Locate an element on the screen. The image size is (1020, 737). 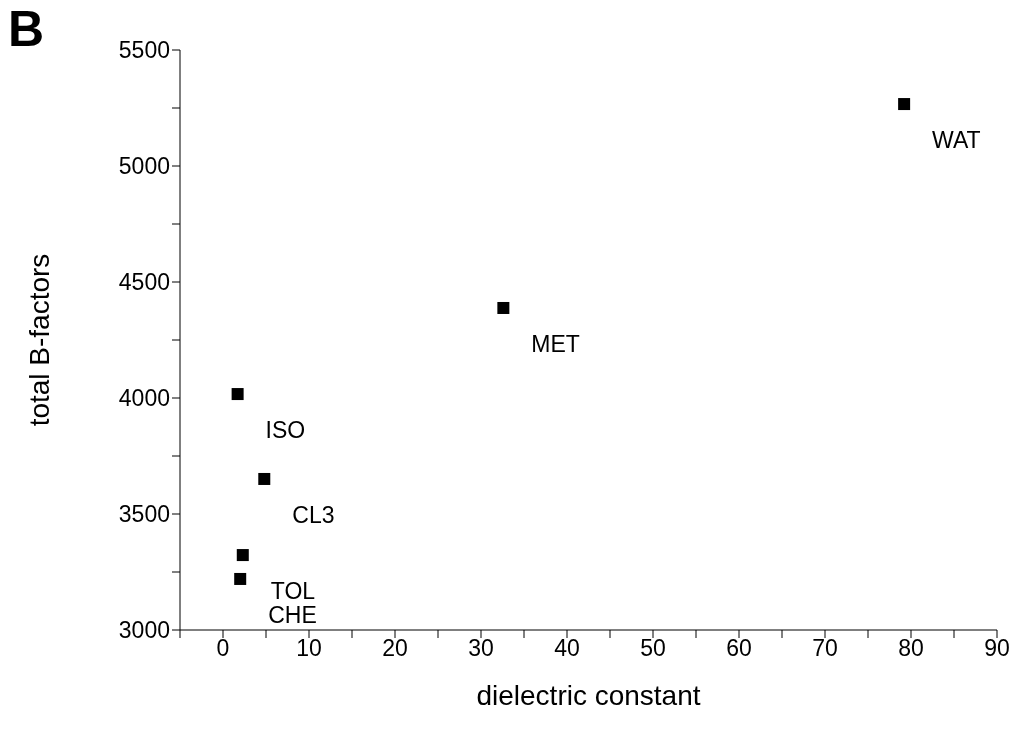
annotation: ISO is located at coordinates (285, 430).